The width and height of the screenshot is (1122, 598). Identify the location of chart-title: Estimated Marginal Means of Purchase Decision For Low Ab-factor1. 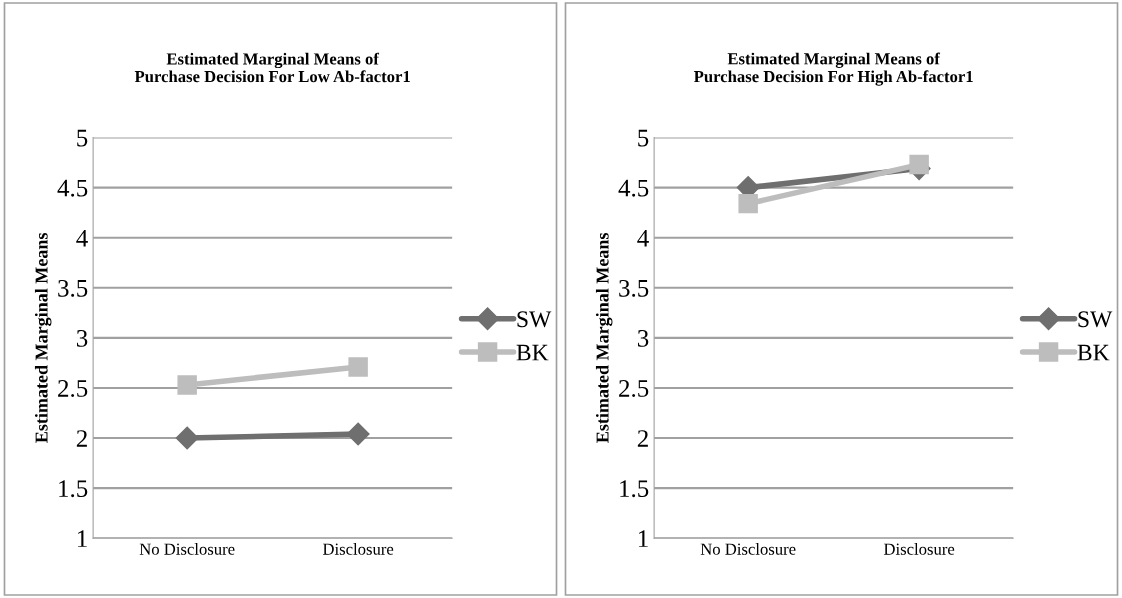
(272, 67).